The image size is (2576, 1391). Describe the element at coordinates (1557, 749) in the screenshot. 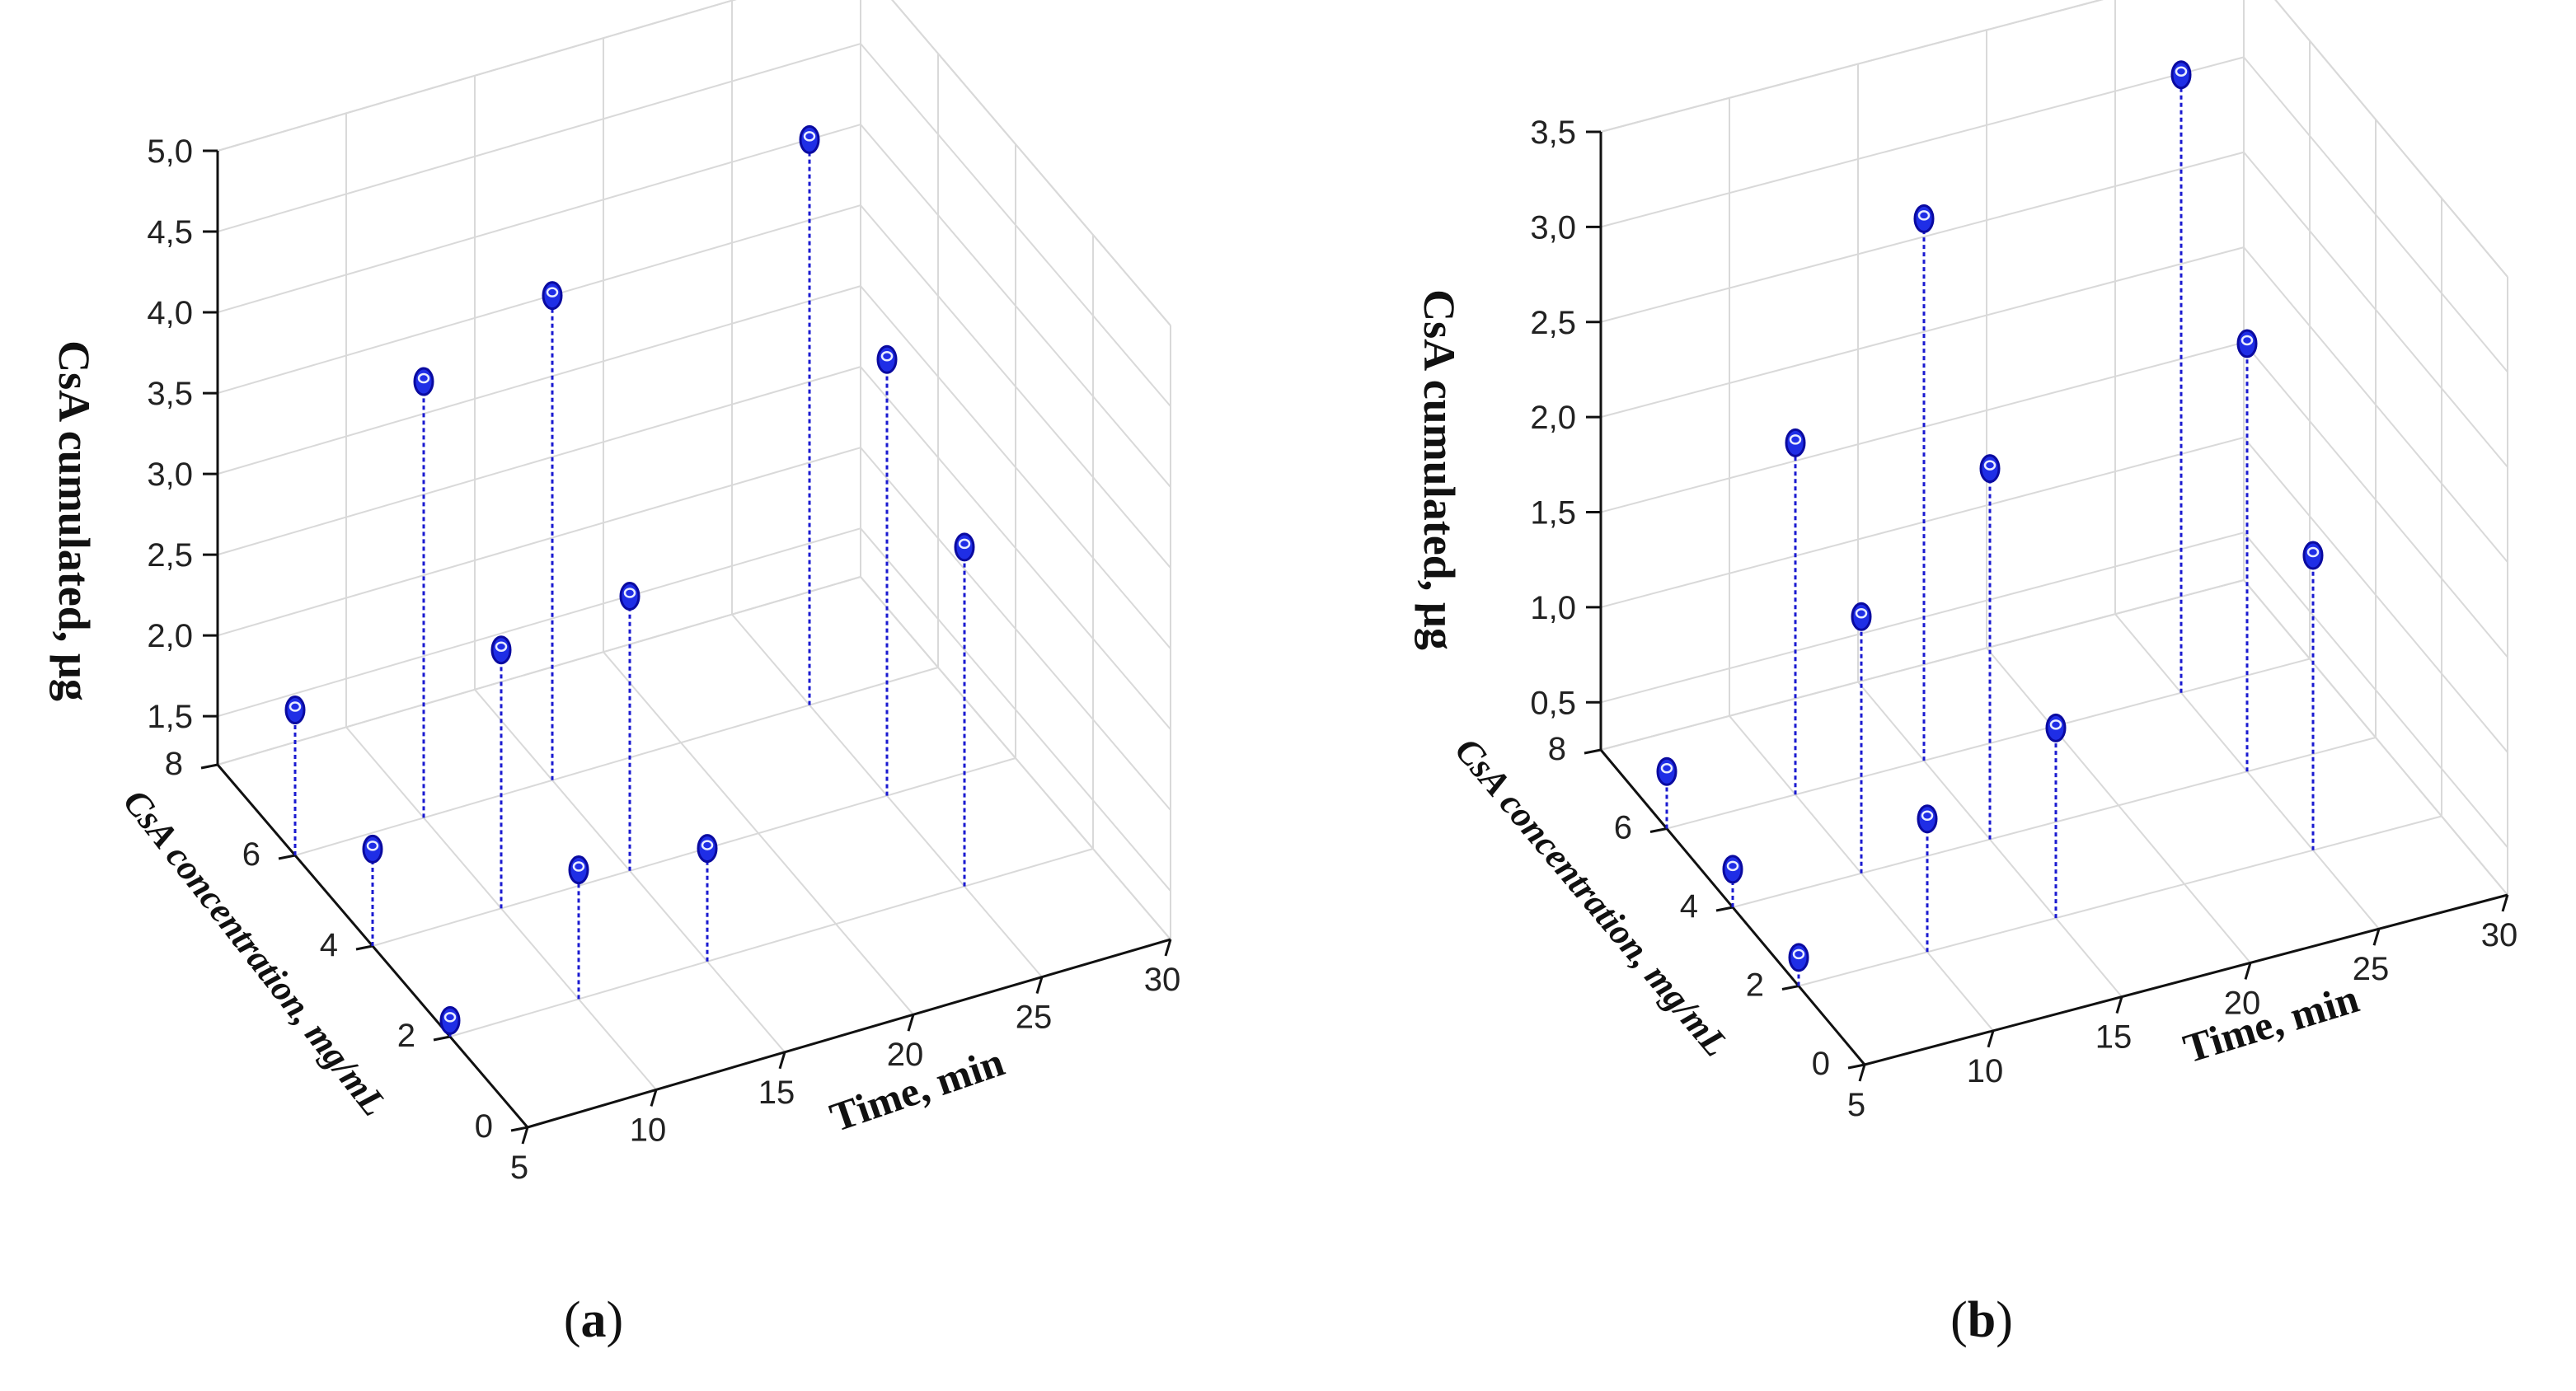

I see `y-tick-label-b-4: 8` at that location.